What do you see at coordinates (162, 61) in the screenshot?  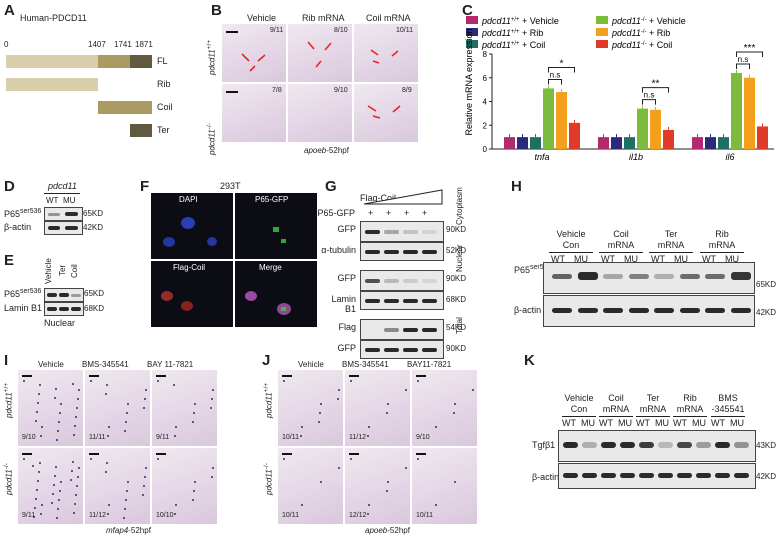 I see `row-fl: FL` at bounding box center [162, 61].